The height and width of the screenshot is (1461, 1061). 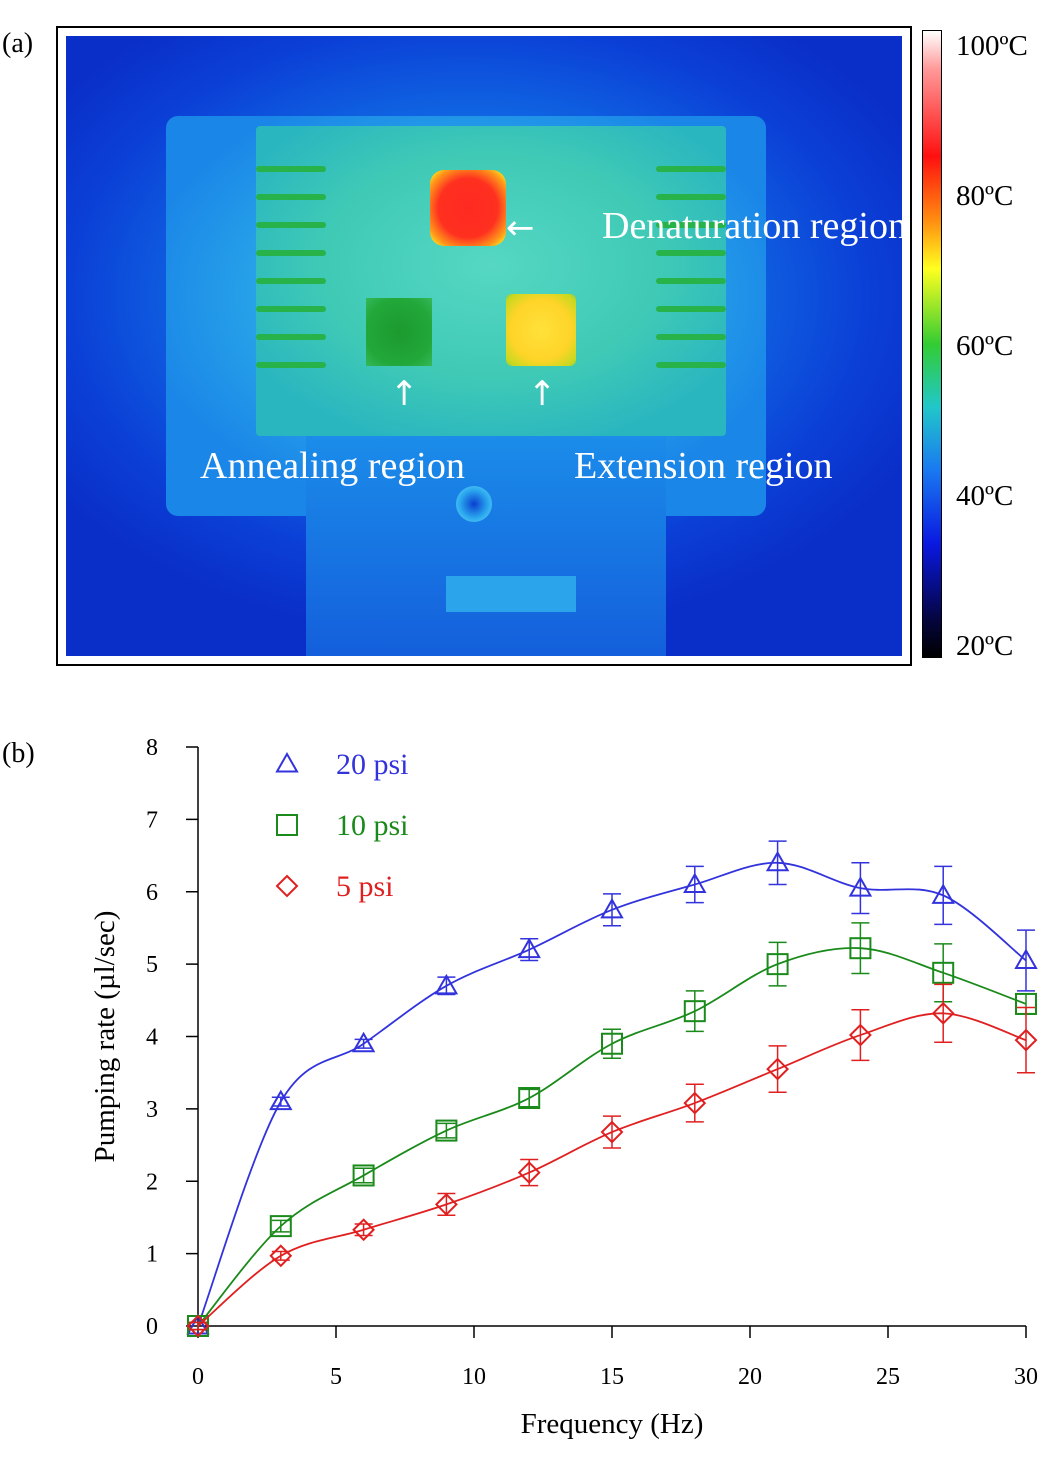 What do you see at coordinates (152, 1038) in the screenshot?
I see `y-tick-label: 4` at bounding box center [152, 1038].